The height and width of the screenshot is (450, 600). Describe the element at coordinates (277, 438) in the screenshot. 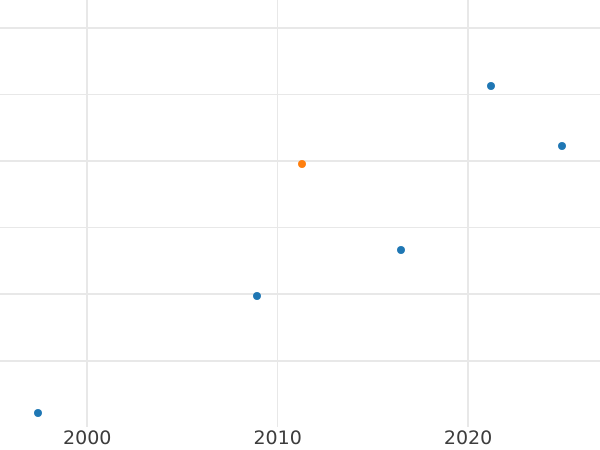

I see `x-tick-label: 2010` at that location.